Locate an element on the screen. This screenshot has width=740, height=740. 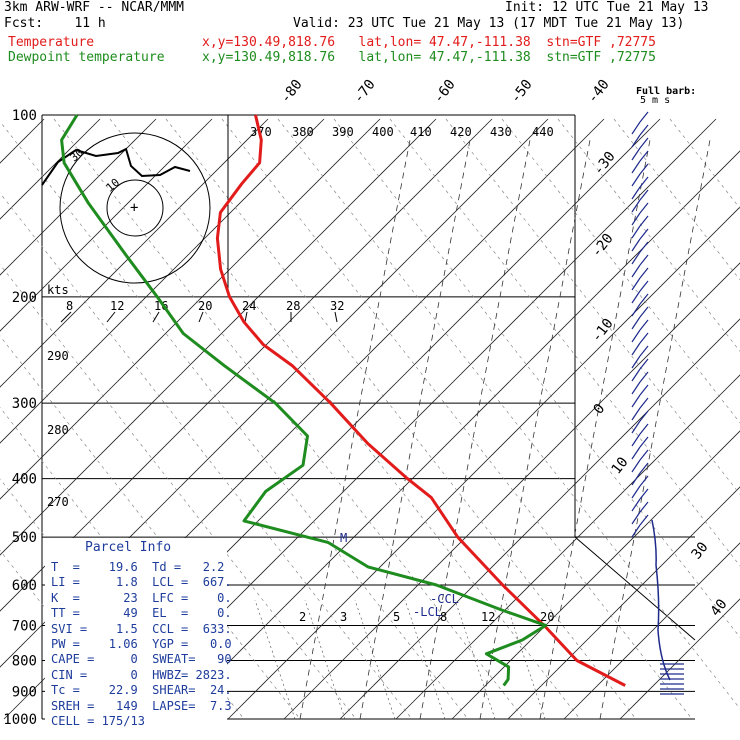
isotherm-label: -70 is located at coordinates (365, 92).